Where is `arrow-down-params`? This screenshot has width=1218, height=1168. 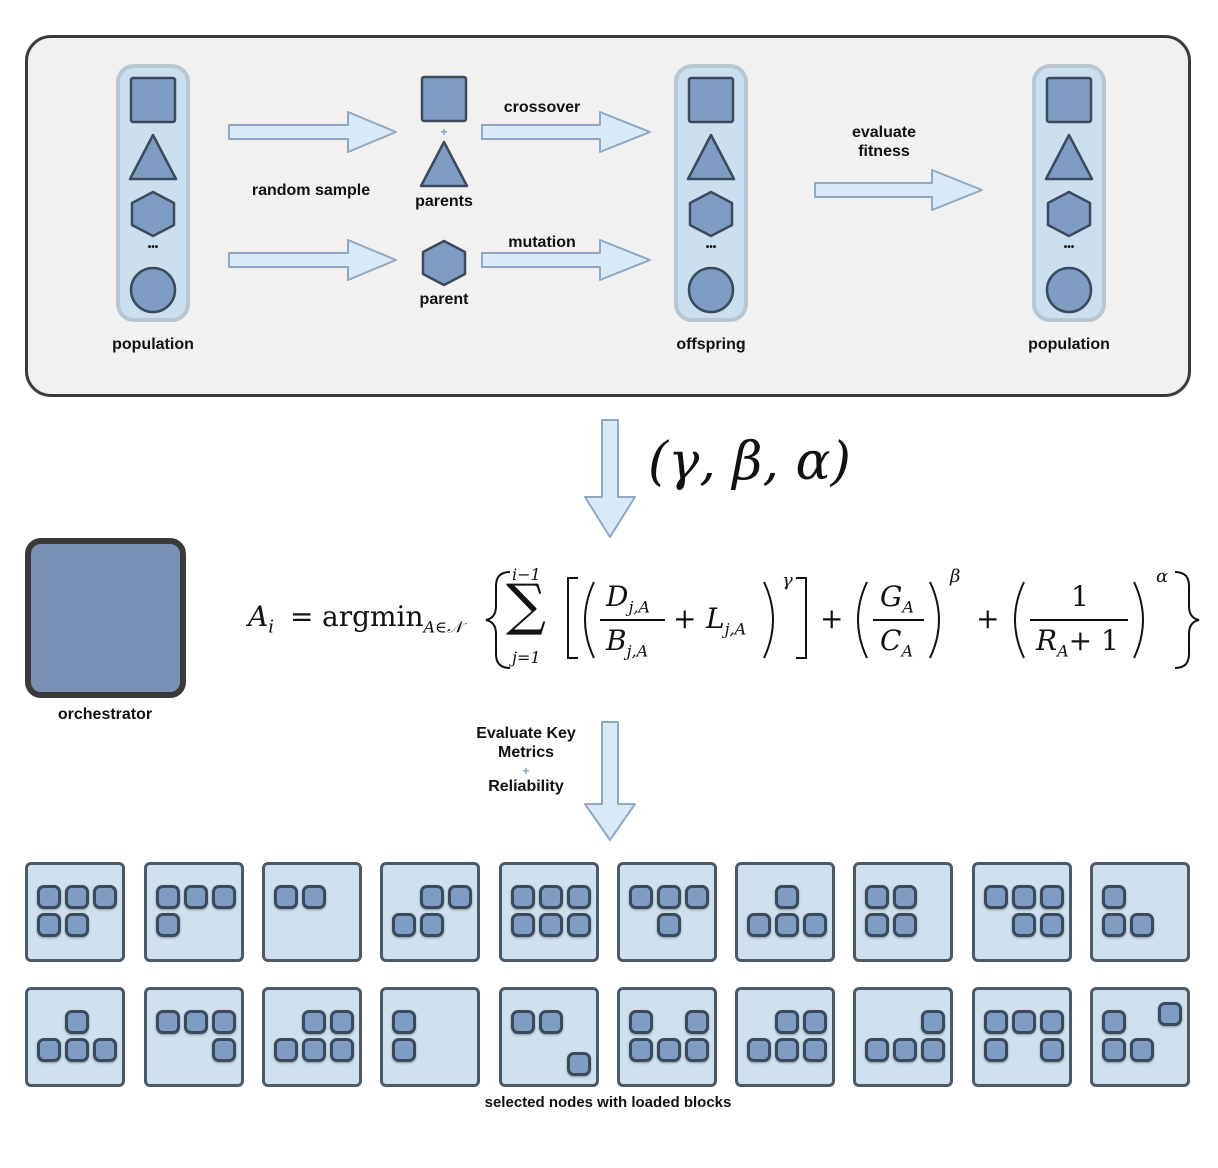 arrow-down-params is located at coordinates (610, 478).